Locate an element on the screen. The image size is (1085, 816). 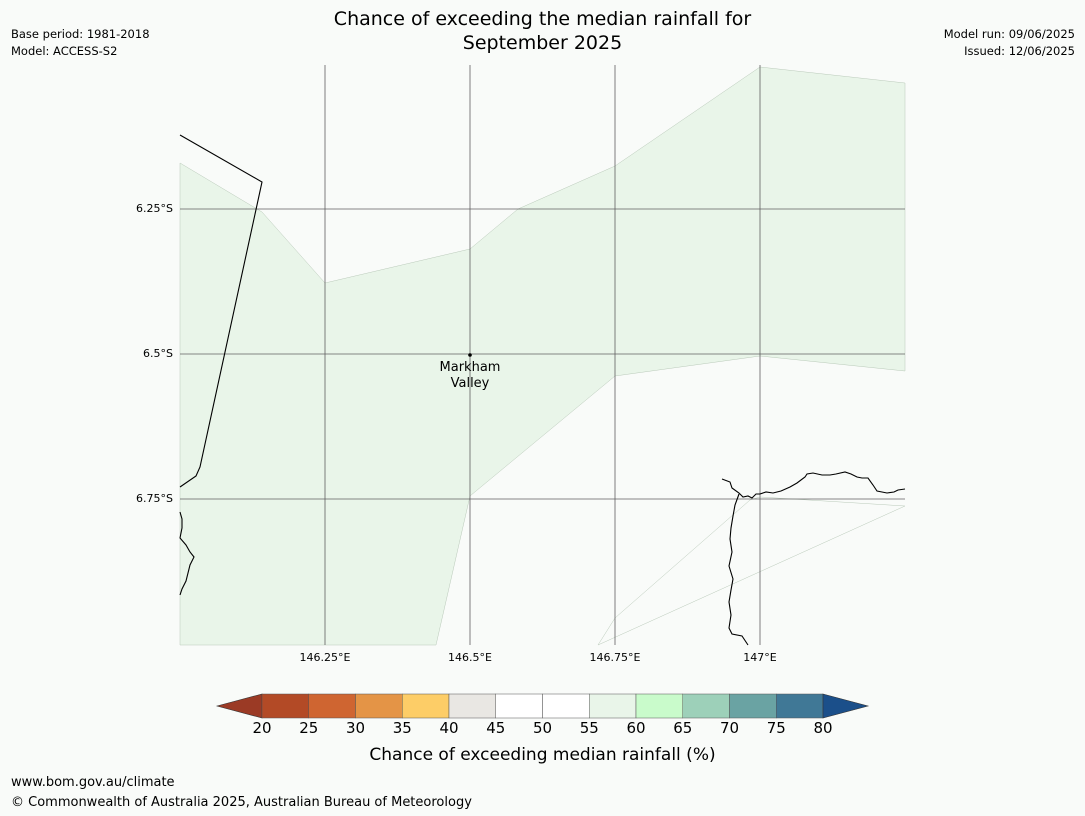
colorbar-title: Chance of exceeding median rainfall (%) is located at coordinates (542, 755).